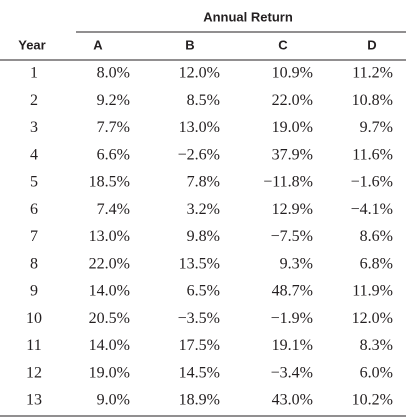 Image resolution: width=406 pixels, height=418 pixels. I want to click on return-cell: 9.0%, so click(113, 400).